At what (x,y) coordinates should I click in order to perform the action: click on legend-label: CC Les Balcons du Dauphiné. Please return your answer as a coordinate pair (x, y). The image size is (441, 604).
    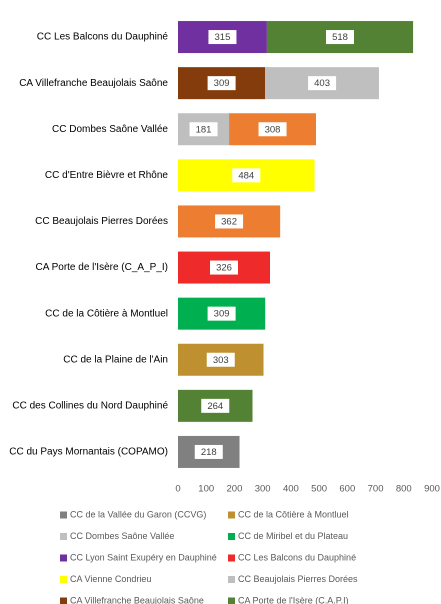
    Looking at the image, I should click on (297, 557).